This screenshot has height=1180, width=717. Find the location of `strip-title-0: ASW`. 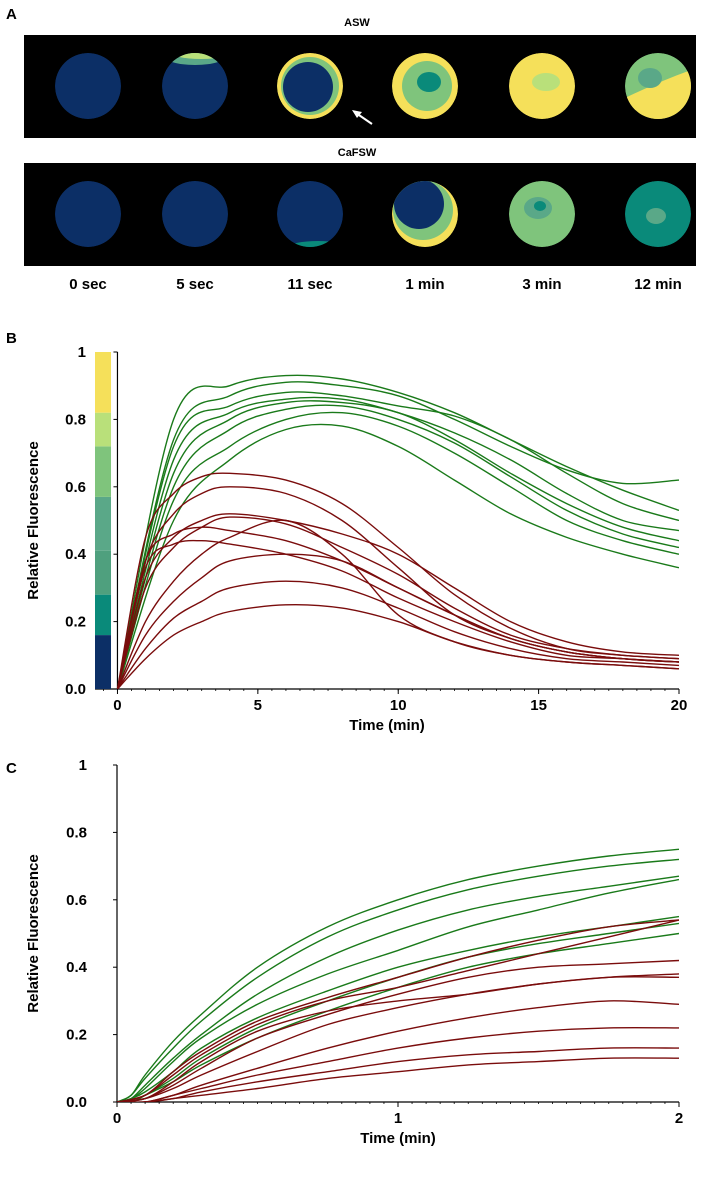

strip-title-0: ASW is located at coordinates (357, 23).